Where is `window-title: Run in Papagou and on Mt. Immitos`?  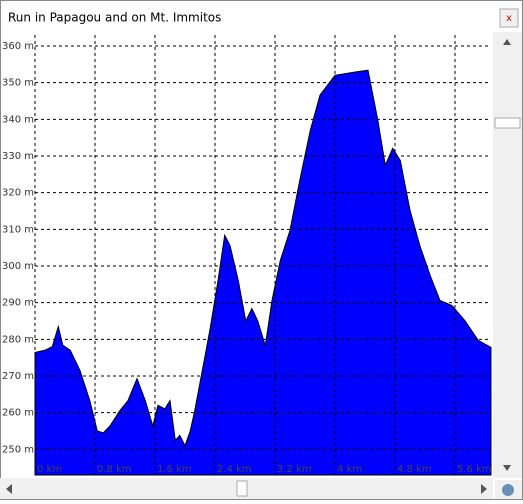
window-title: Run in Papagou and on Mt. Immitos is located at coordinates (114, 18).